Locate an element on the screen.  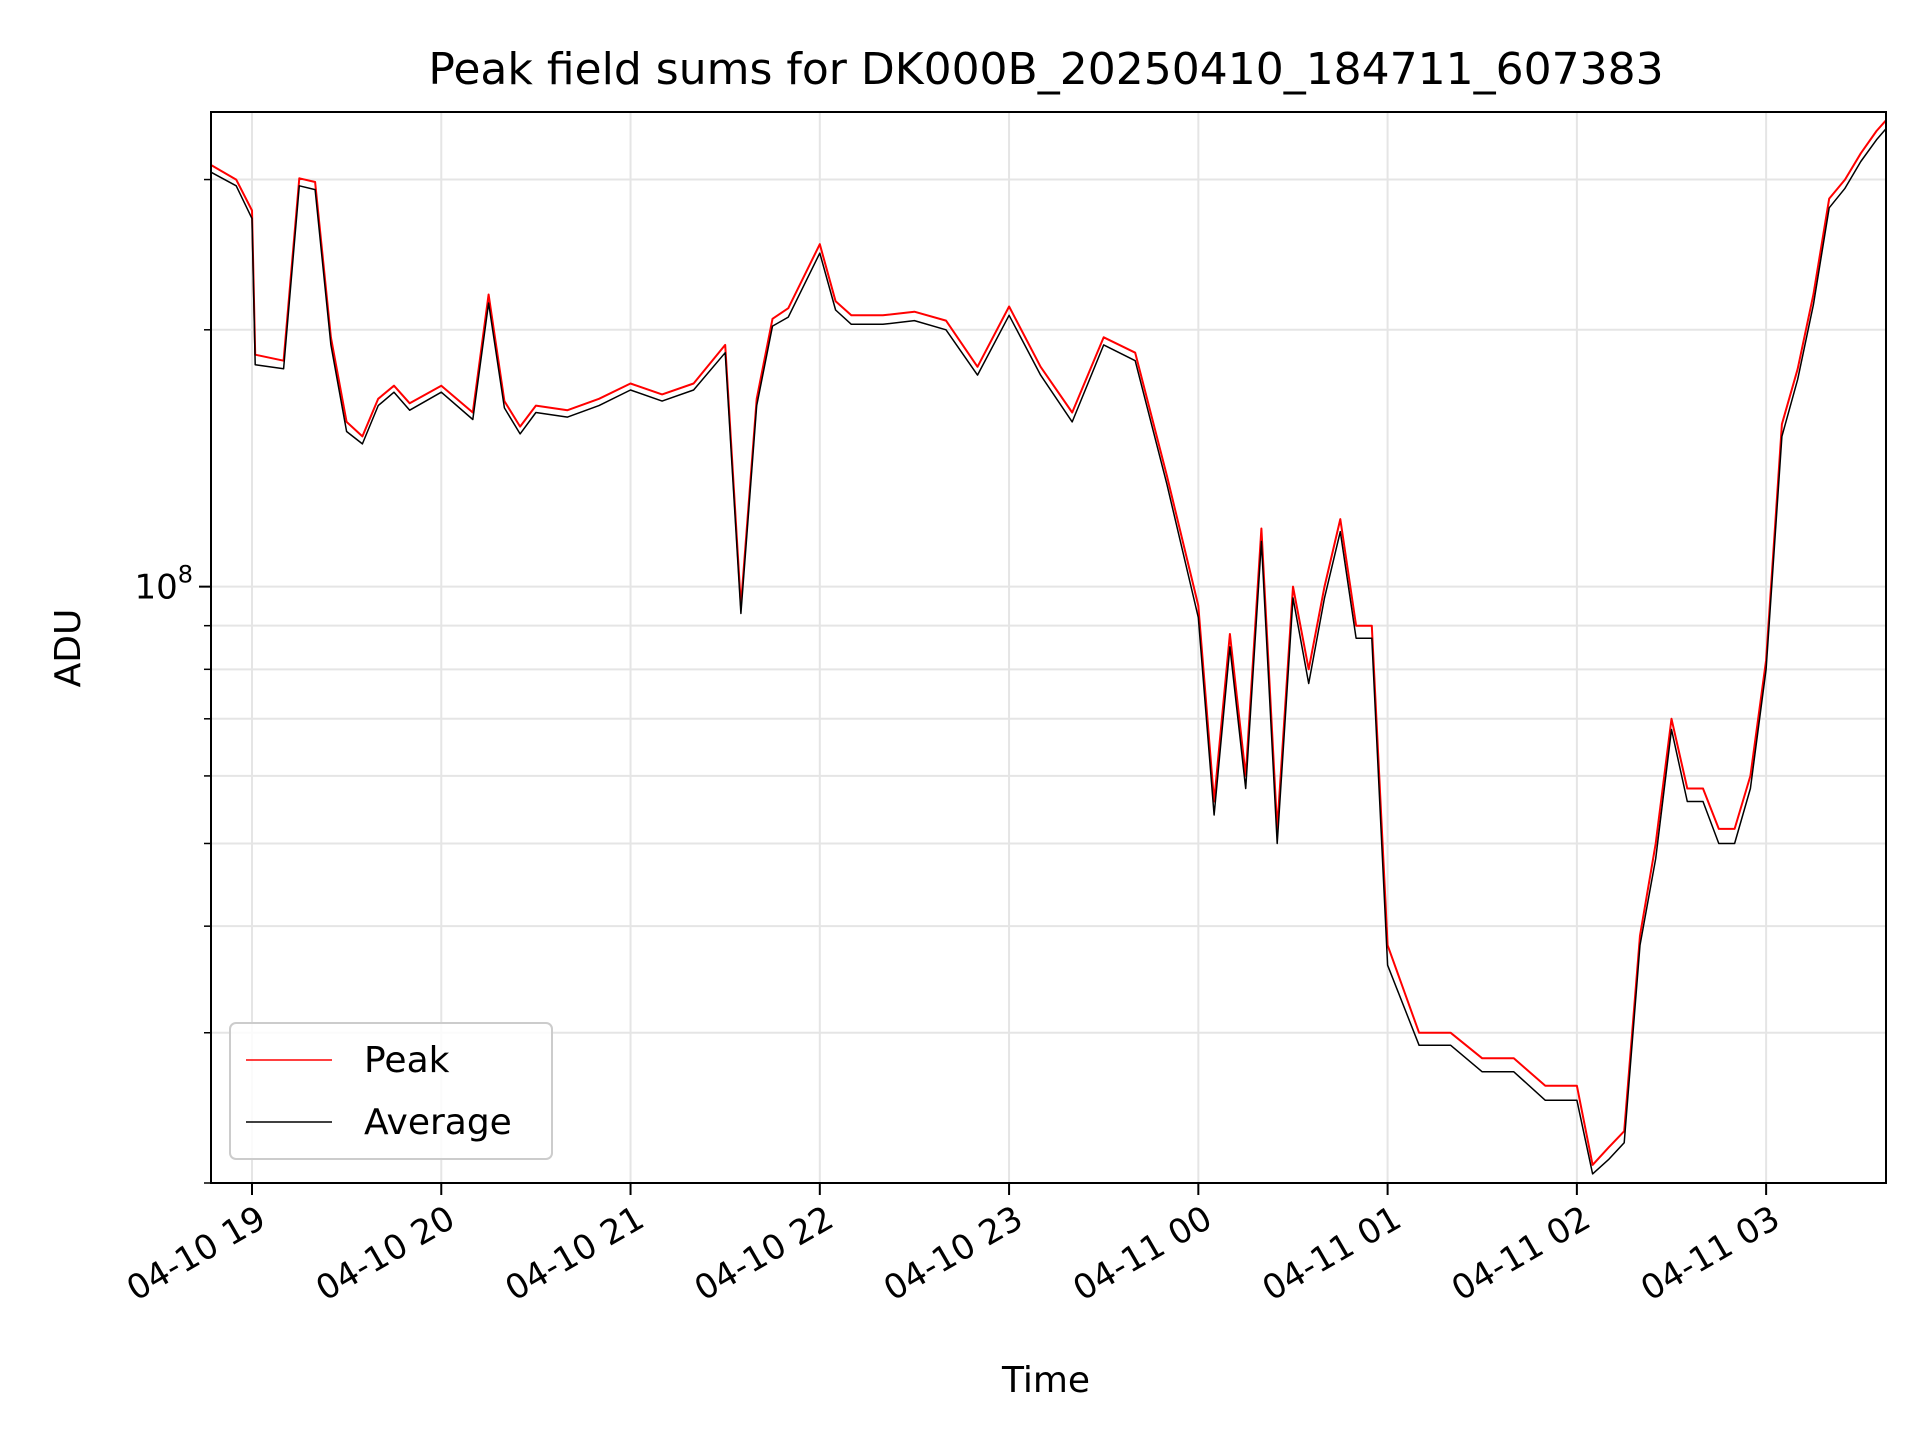
y-ticks: 108 is located at coordinates (172, 681).